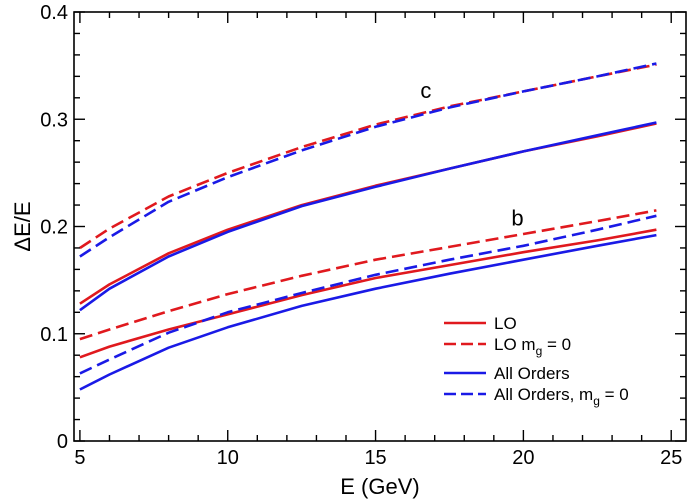 The image size is (693, 504). Describe the element at coordinates (671, 458) in the screenshot. I see `x-tick-label: 25` at that location.